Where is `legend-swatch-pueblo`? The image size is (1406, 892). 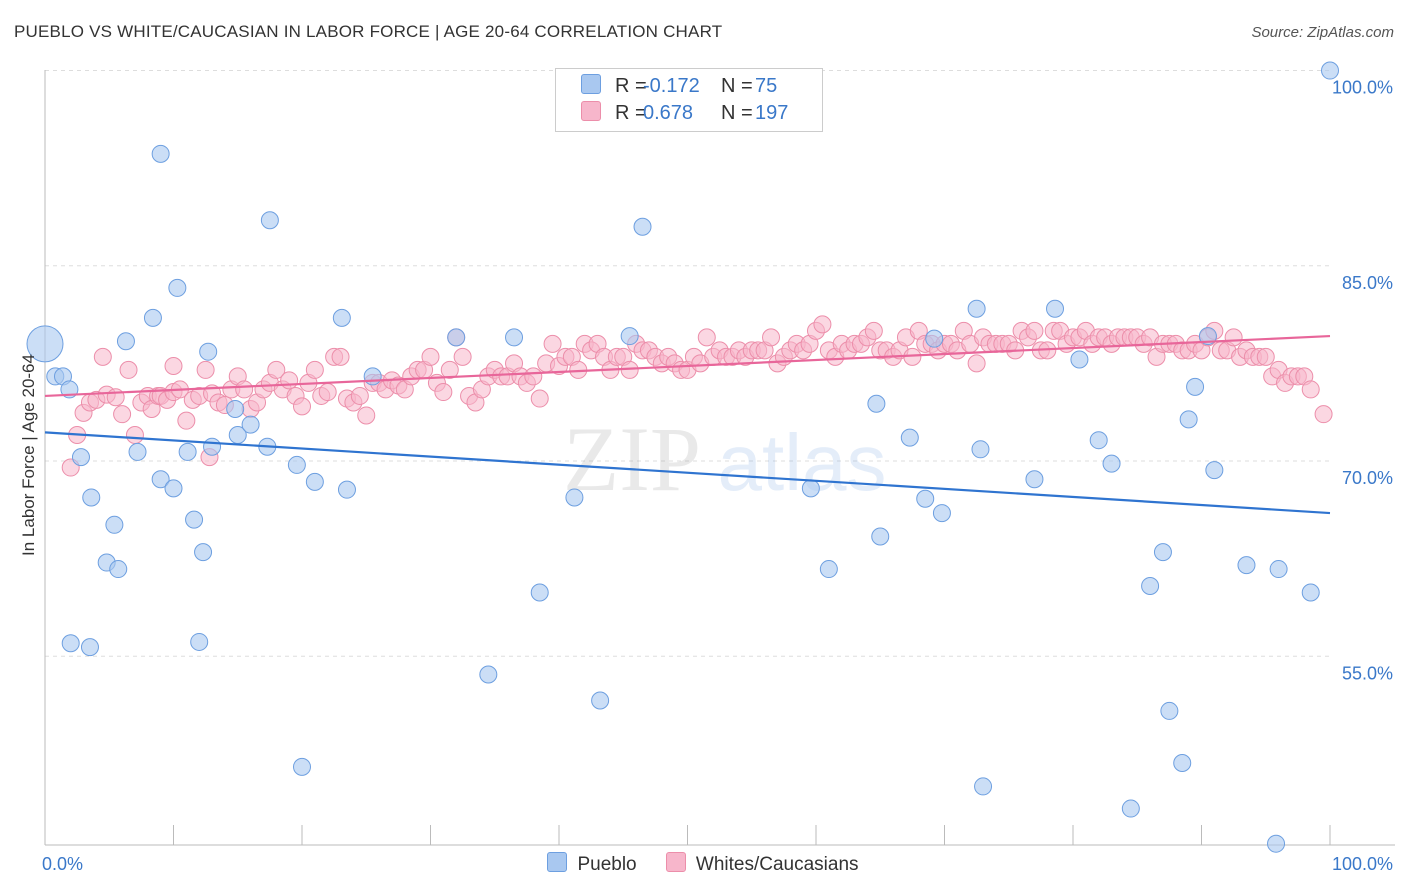 legend-swatch-pueblo is located at coordinates (591, 84).